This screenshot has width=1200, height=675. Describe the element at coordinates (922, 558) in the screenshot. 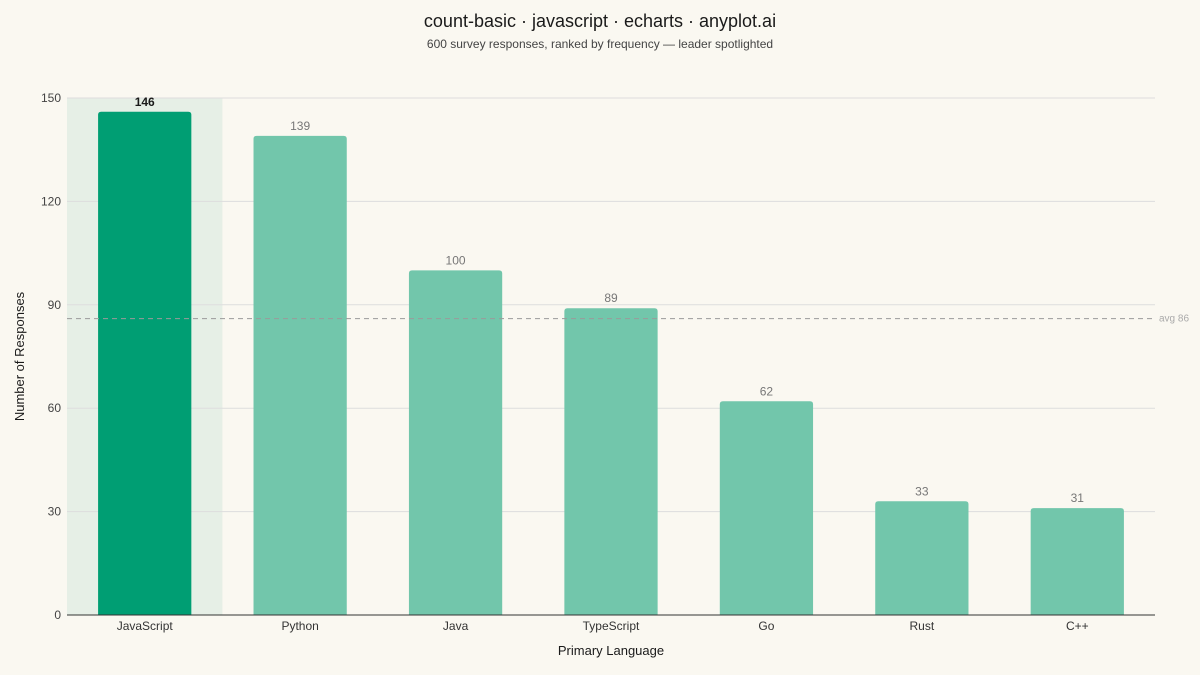

I see `bar-rust` at that location.